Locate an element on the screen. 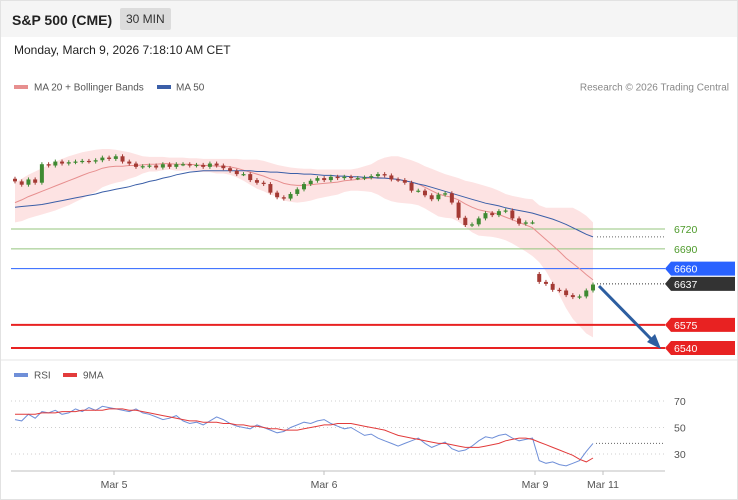 This screenshot has width=738, height=500. rsi-legend-label: RSI is located at coordinates (42, 376).